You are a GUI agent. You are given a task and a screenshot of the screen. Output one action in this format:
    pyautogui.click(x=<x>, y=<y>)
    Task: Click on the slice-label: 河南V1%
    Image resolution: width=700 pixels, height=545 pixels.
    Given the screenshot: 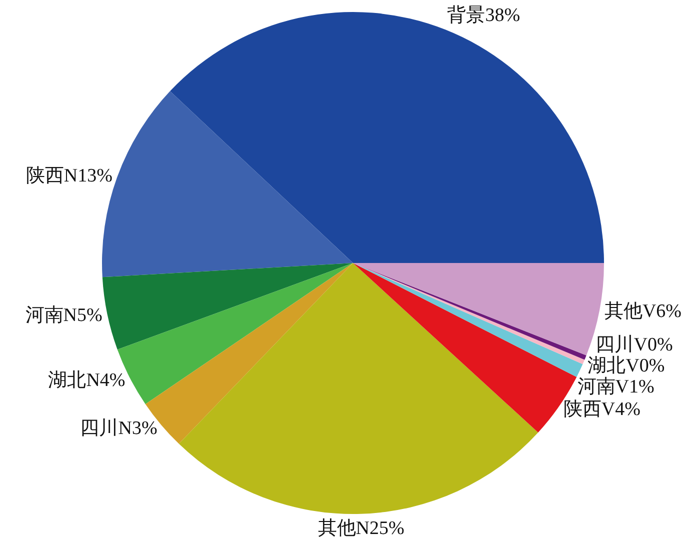 What is the action you would take?
    pyautogui.click(x=616, y=387)
    